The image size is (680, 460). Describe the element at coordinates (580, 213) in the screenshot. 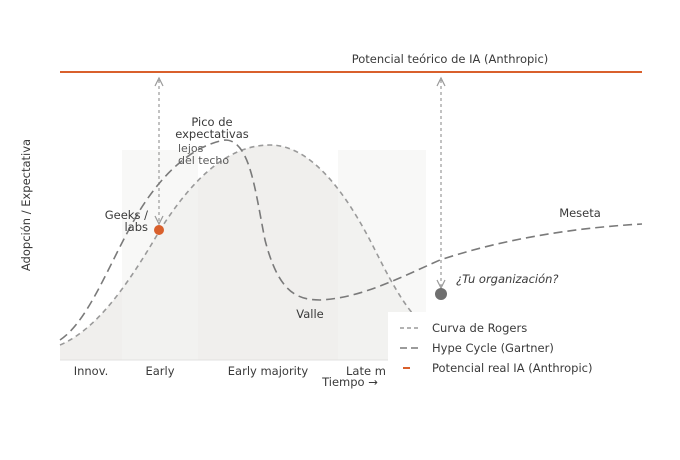

I see `plateau-label: Meseta` at that location.